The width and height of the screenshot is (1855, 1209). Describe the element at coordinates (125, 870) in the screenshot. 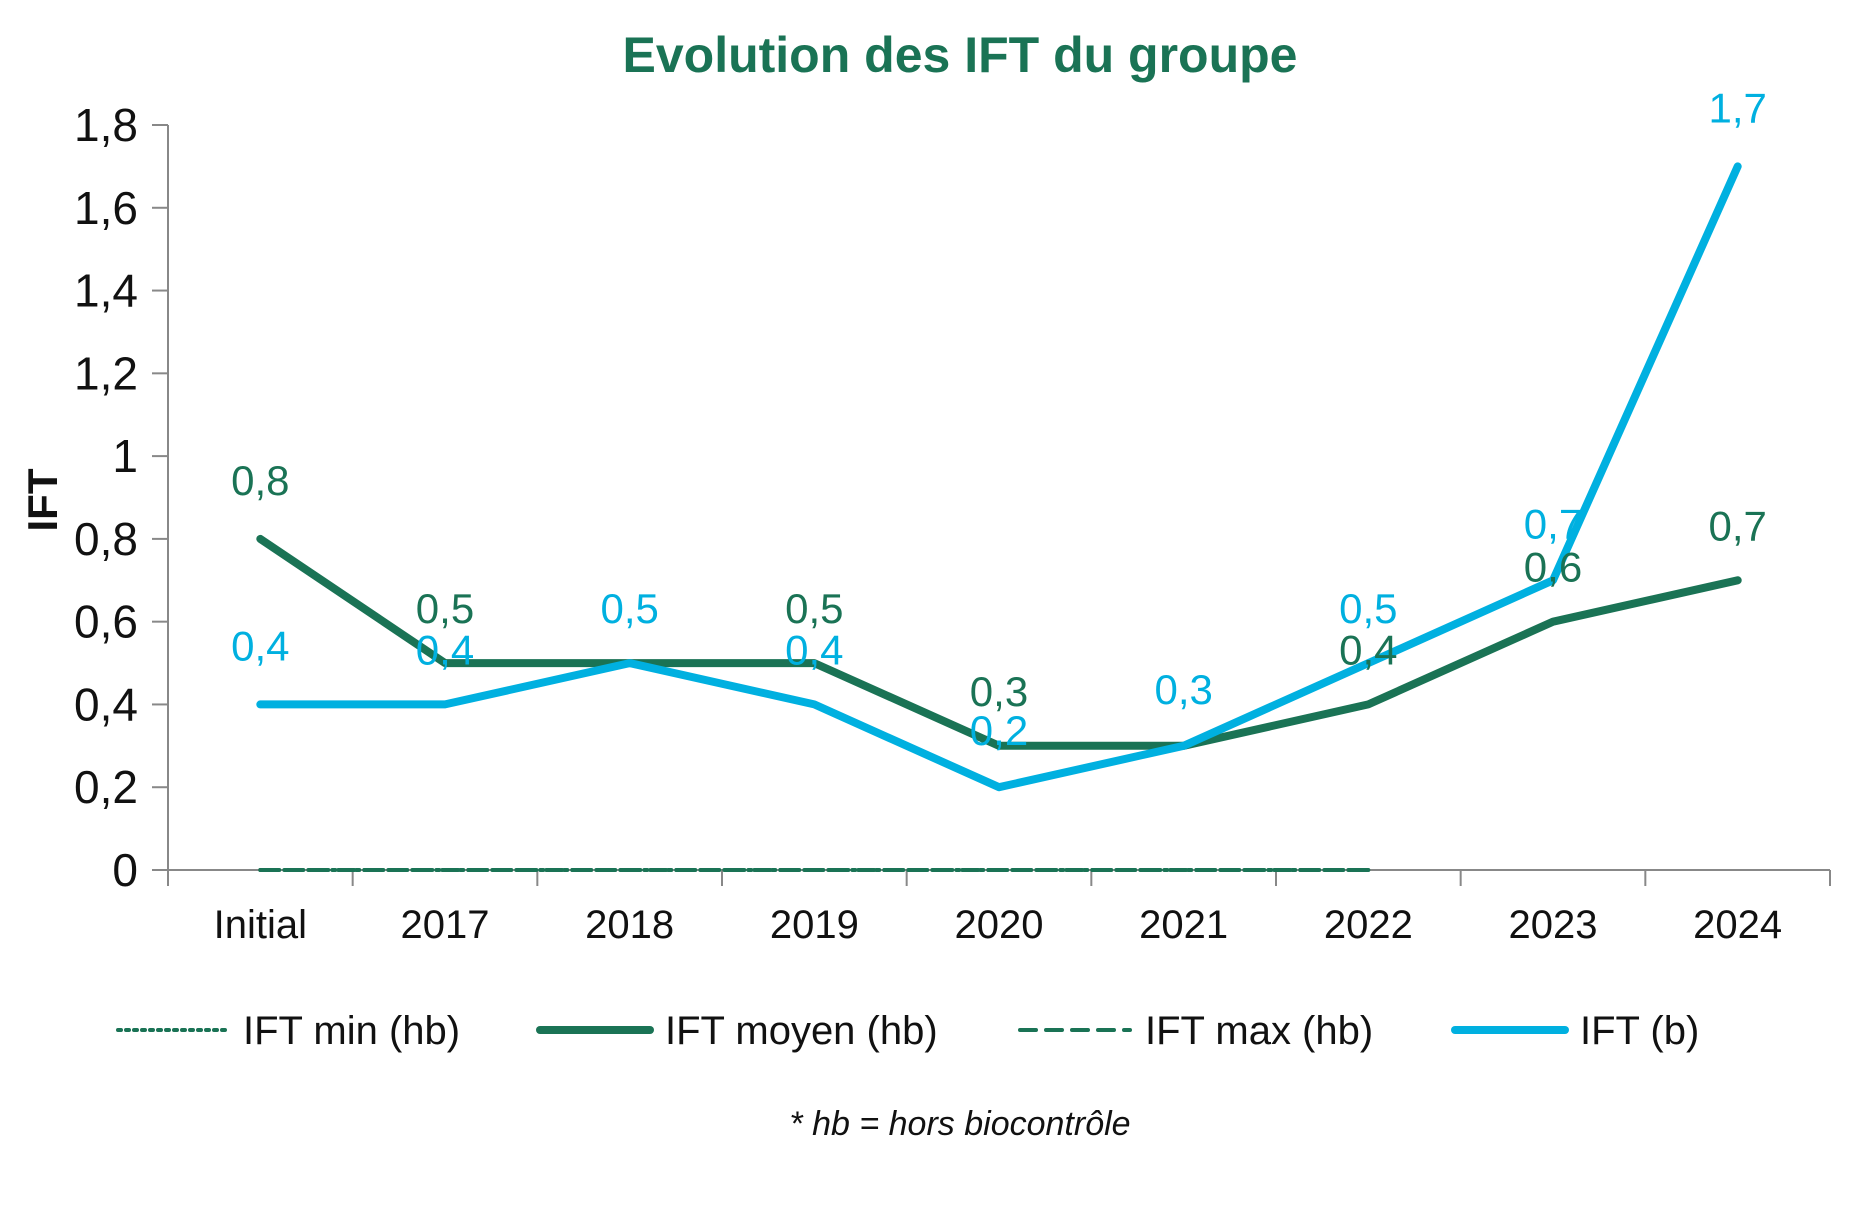

I see `y-tick-label: 0` at that location.